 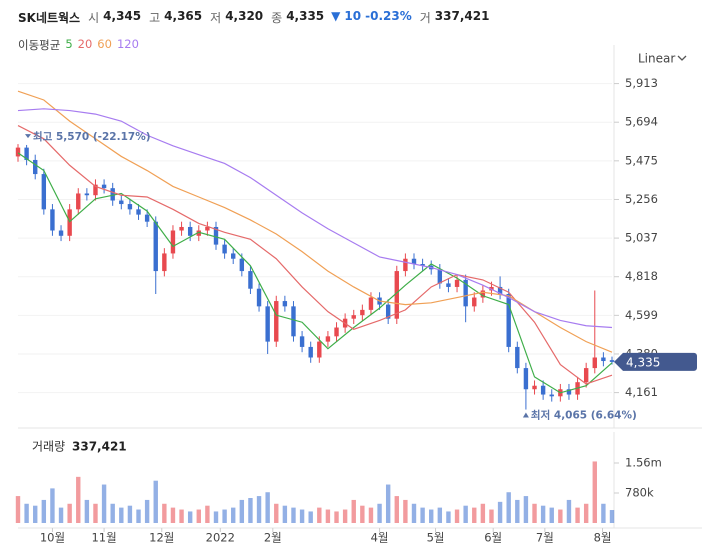 I want to click on high-arrow, so click(x=28, y=136).